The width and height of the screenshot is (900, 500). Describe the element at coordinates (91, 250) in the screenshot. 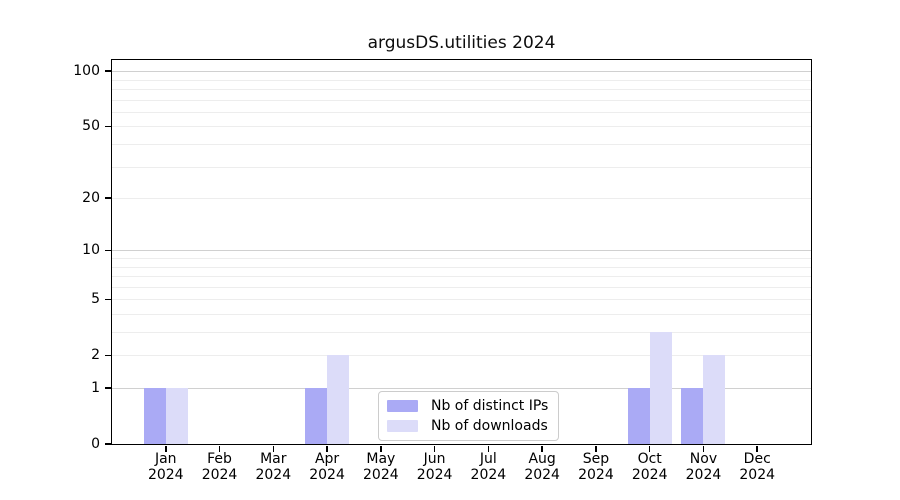

I see `y-tick-label: 10` at that location.